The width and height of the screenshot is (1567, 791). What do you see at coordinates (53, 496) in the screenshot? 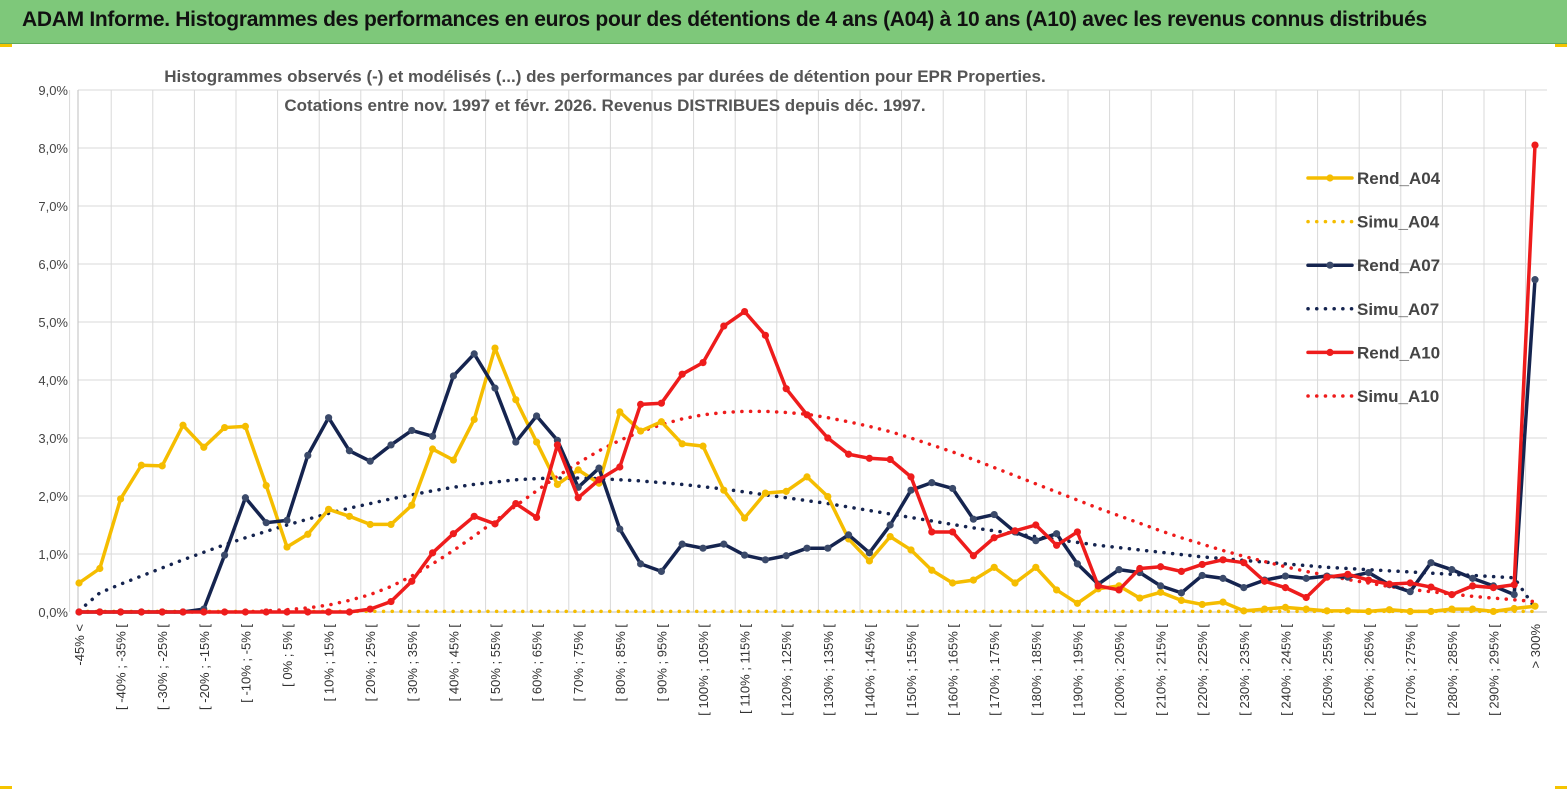
I see `y-tick-label: 2,0%` at bounding box center [53, 496].